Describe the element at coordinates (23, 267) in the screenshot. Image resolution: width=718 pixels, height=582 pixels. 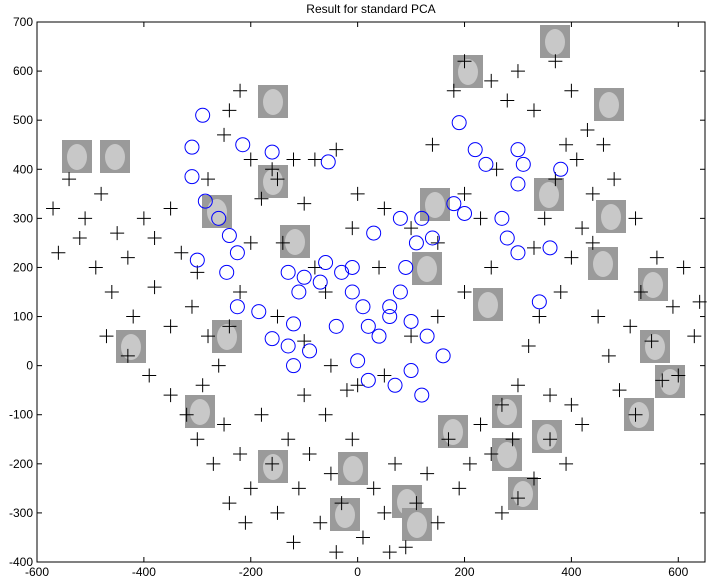
I see `y-tick-label: 200` at that location.